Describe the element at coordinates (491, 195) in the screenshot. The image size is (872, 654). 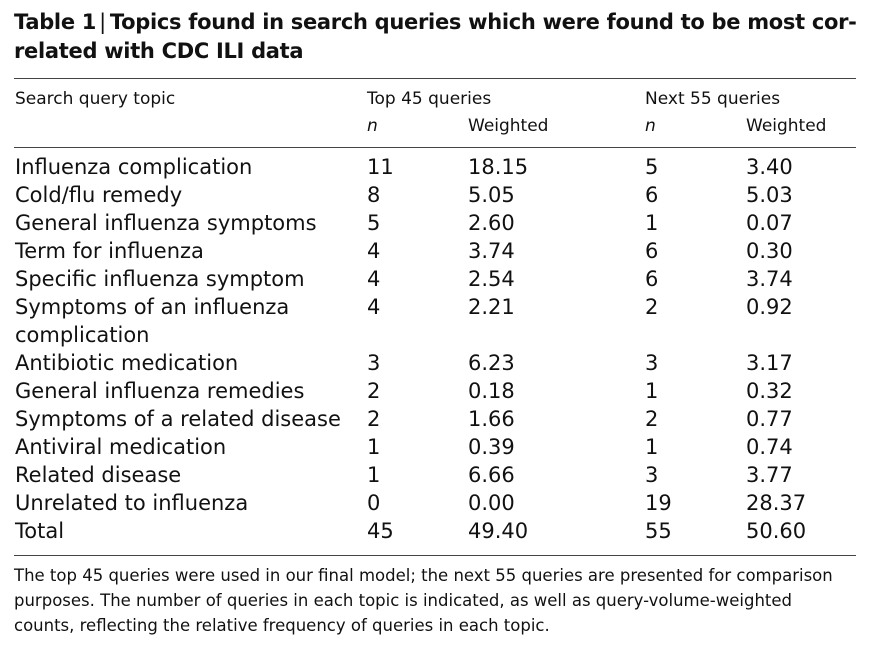
I see `top-weighted-cell: 5.05` at that location.